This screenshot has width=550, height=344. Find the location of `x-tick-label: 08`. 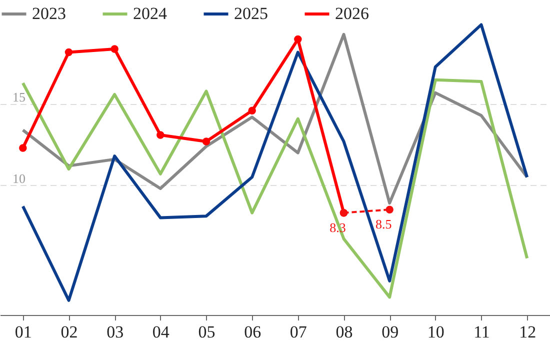

x-tick-label: 08 is located at coordinates (344, 332).